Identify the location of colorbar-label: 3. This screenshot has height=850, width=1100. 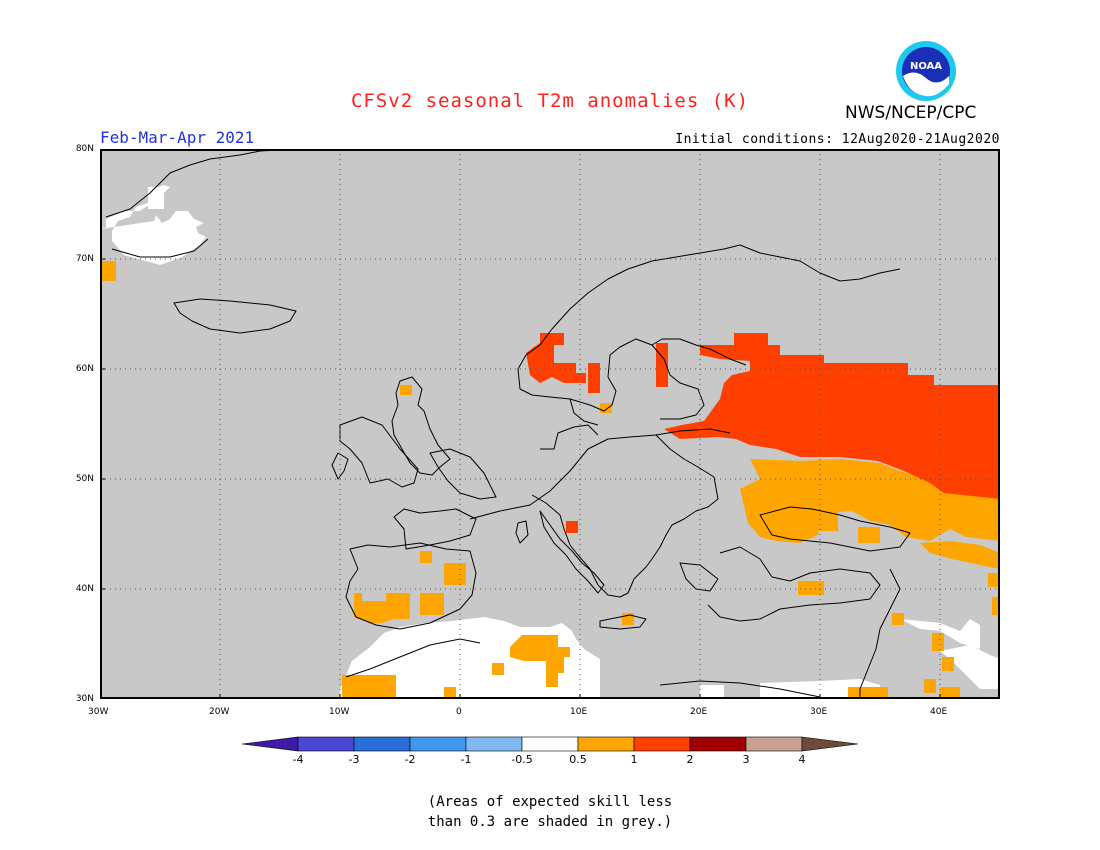
(746, 759).